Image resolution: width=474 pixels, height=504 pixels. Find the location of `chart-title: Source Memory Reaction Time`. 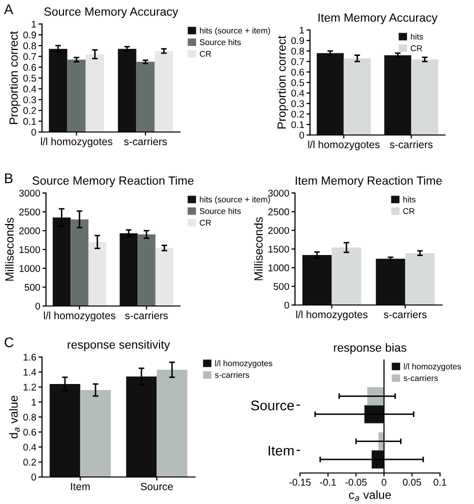

chart-title: Source Memory Reaction Time is located at coordinates (113, 182).